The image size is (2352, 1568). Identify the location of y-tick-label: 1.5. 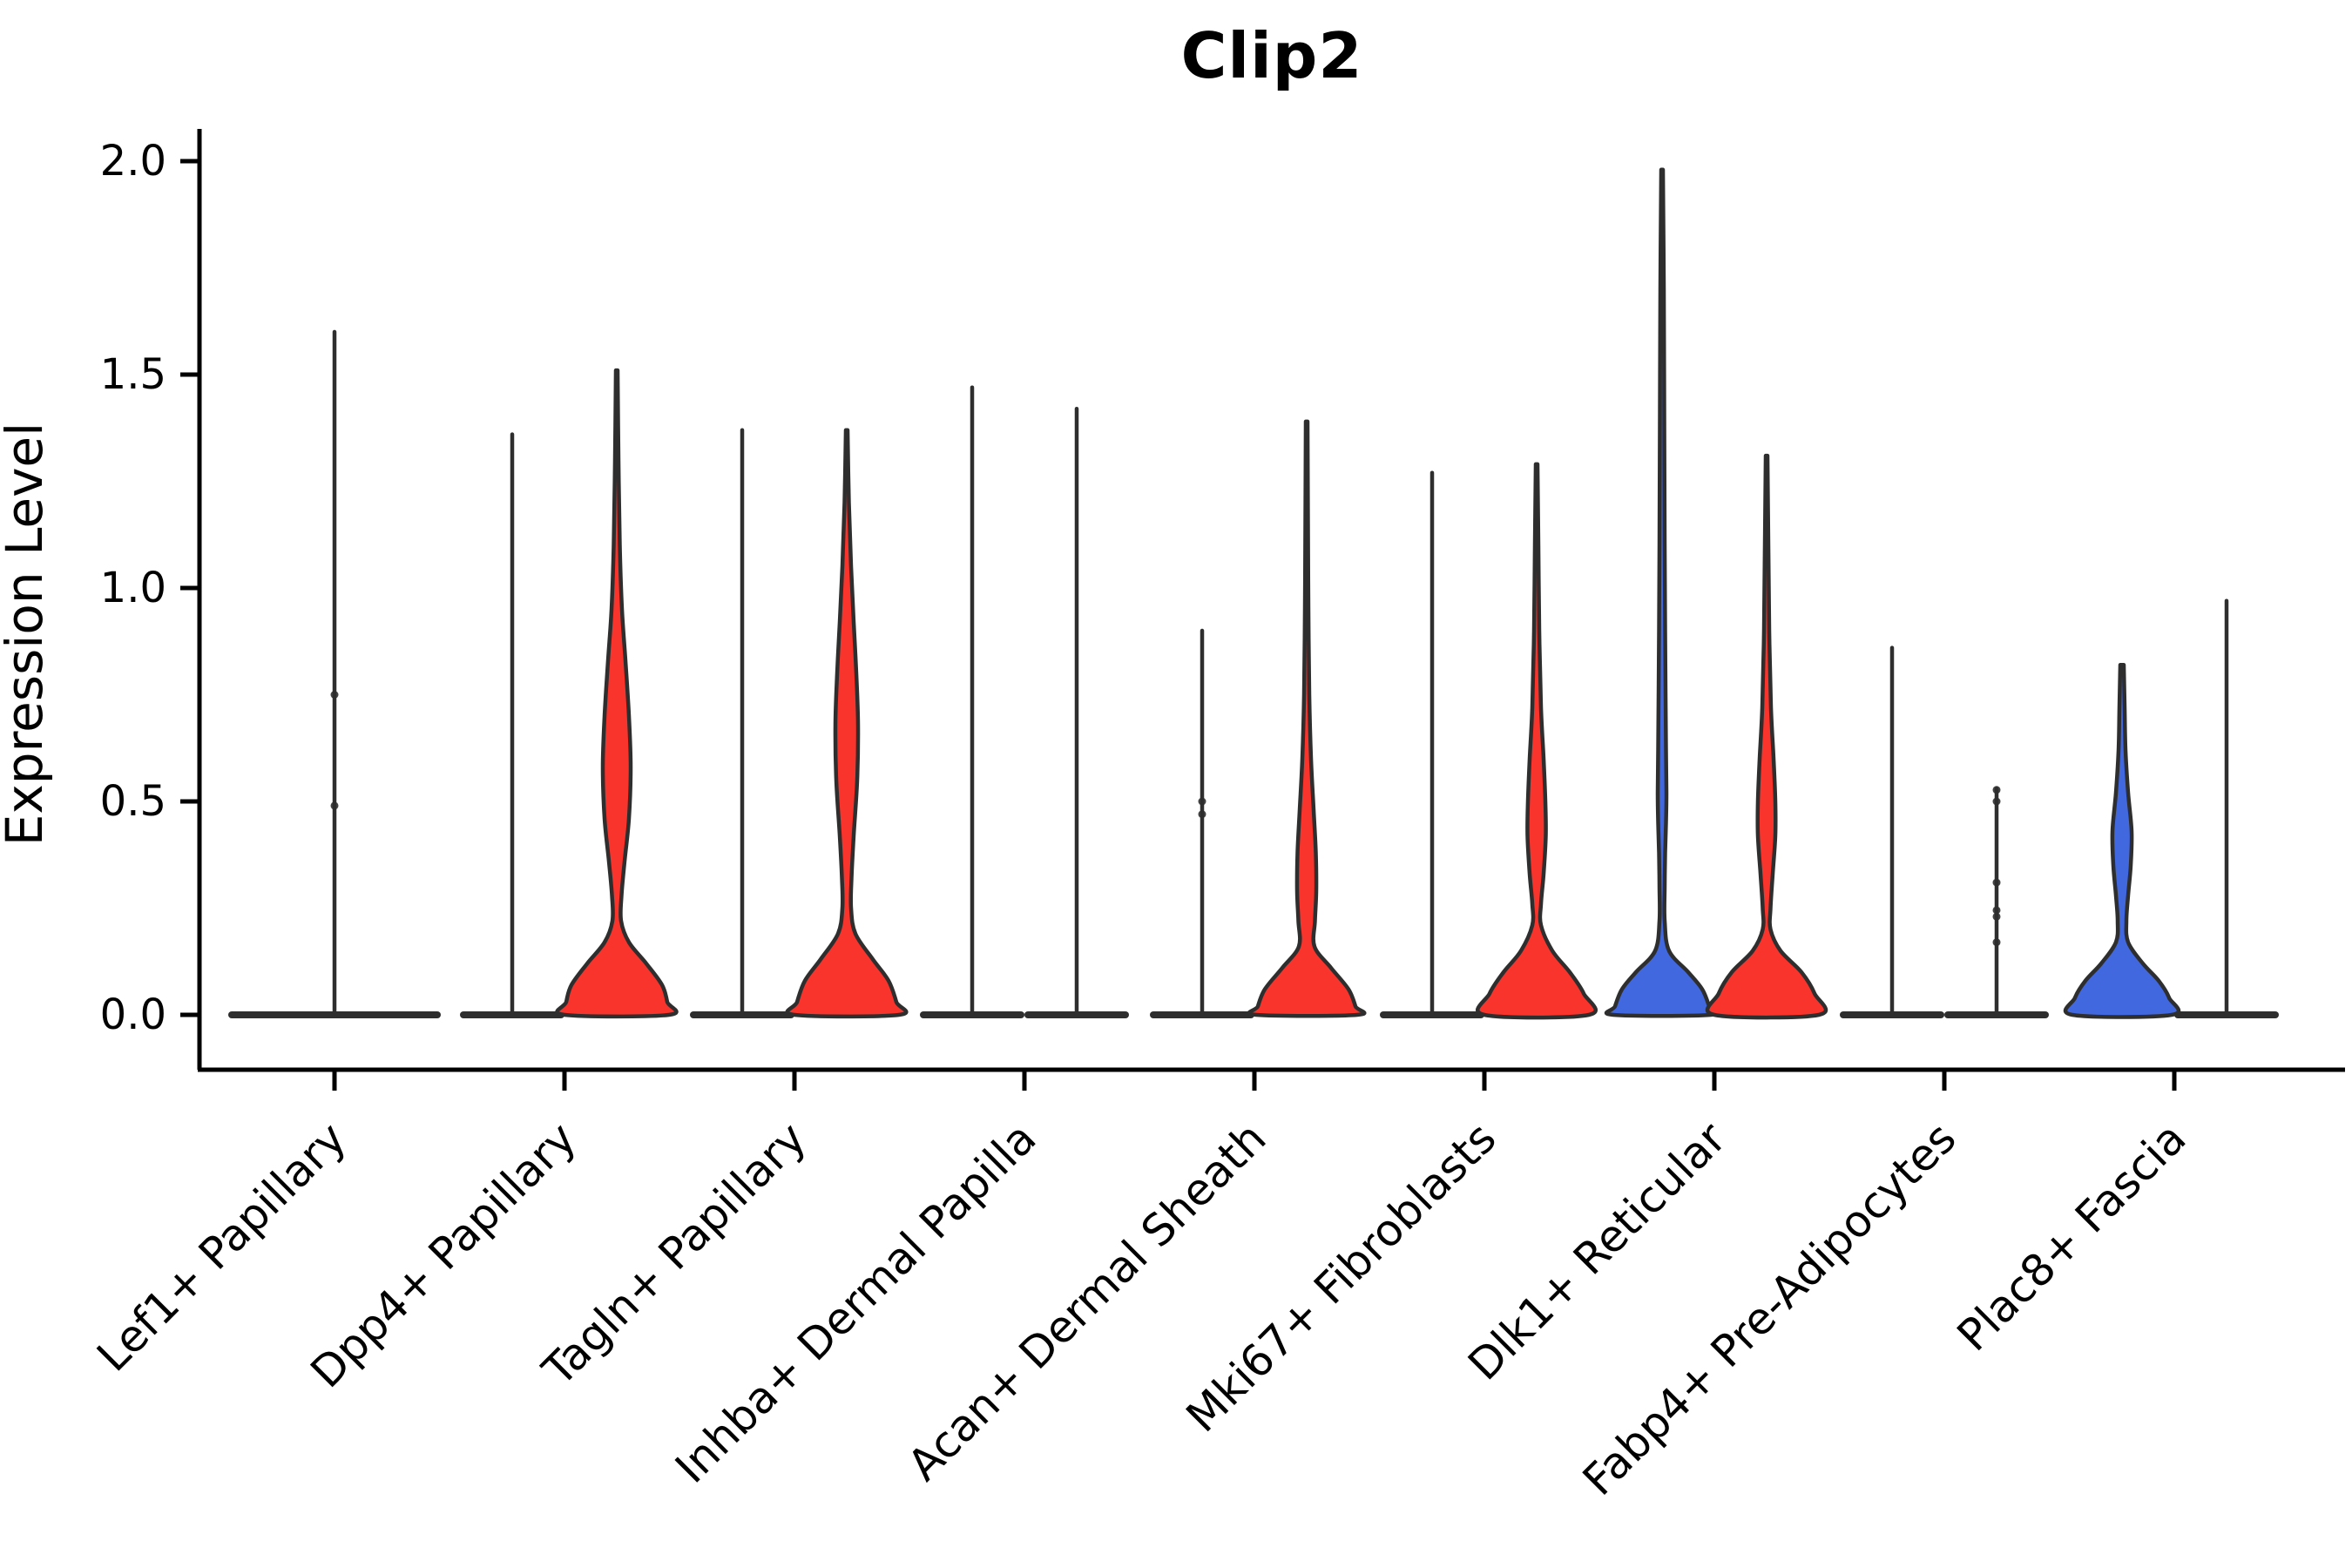
(133, 374).